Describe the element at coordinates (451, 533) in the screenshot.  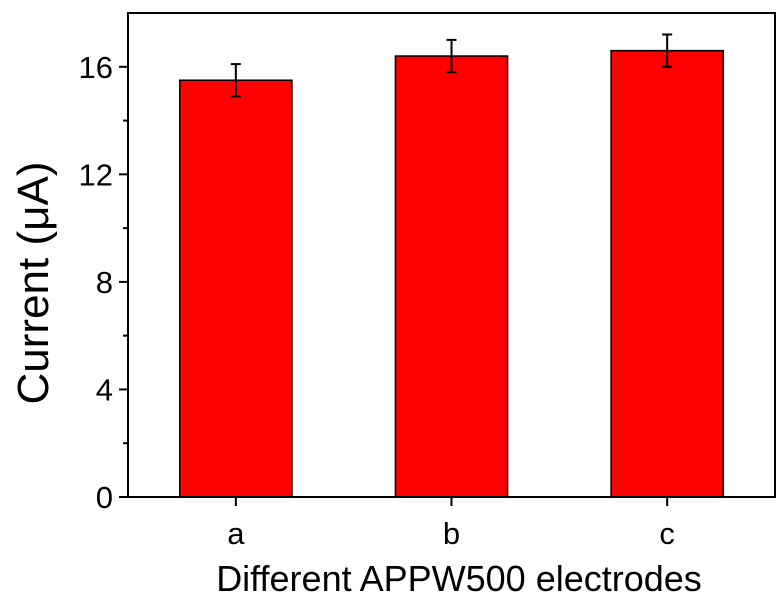
I see `x-tick-label: b` at that location.